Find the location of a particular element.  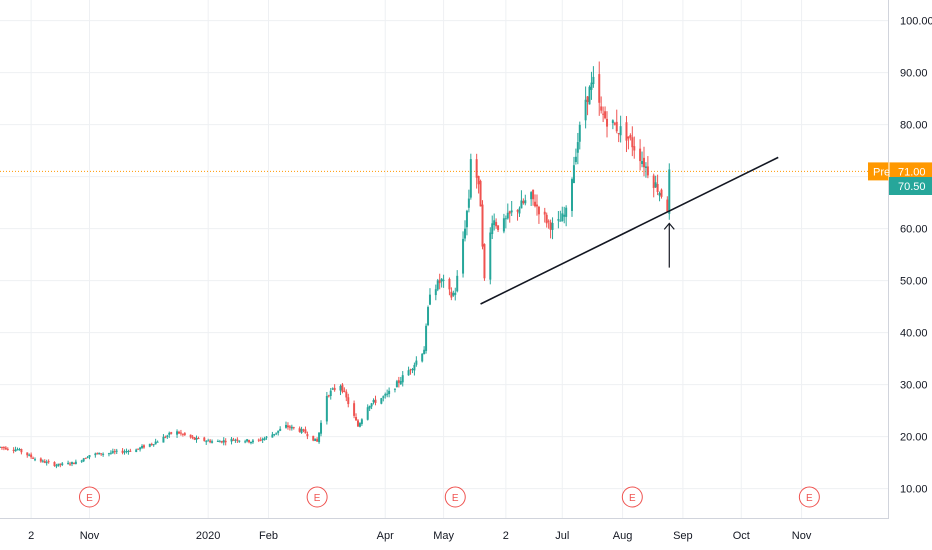

arrow-head is located at coordinates (669, 226).